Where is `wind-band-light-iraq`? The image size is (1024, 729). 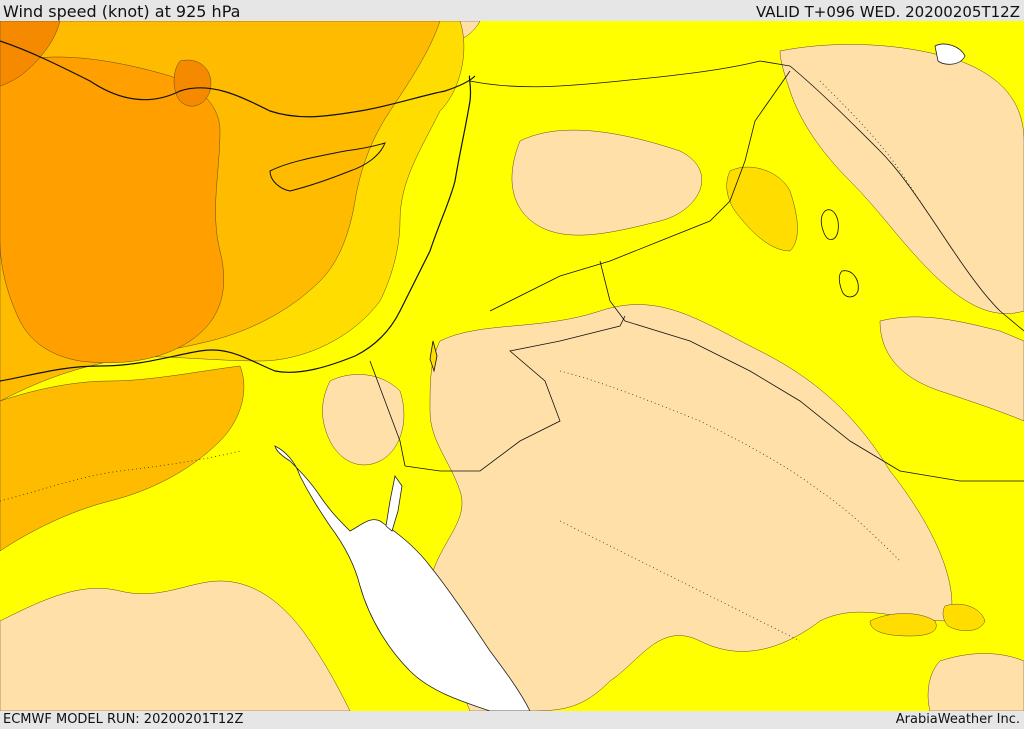
wind-band-light-iraq is located at coordinates (901, 179).